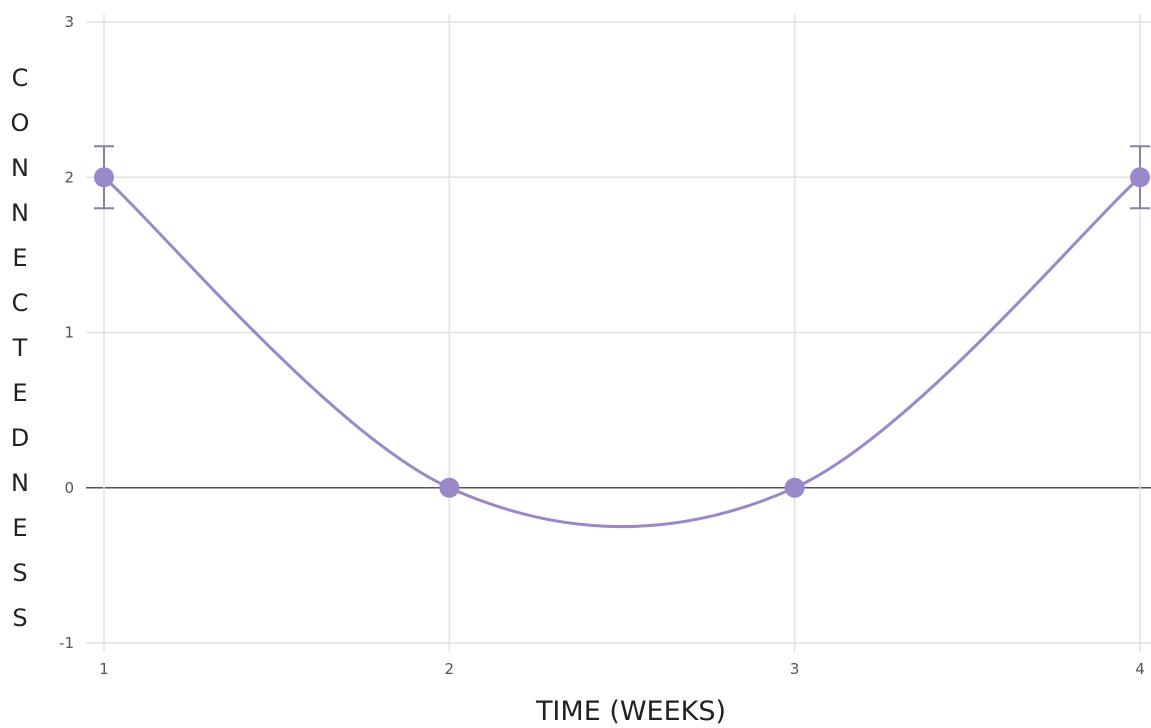 The height and width of the screenshot is (728, 1151). I want to click on x-tick-label: 3, so click(795, 669).